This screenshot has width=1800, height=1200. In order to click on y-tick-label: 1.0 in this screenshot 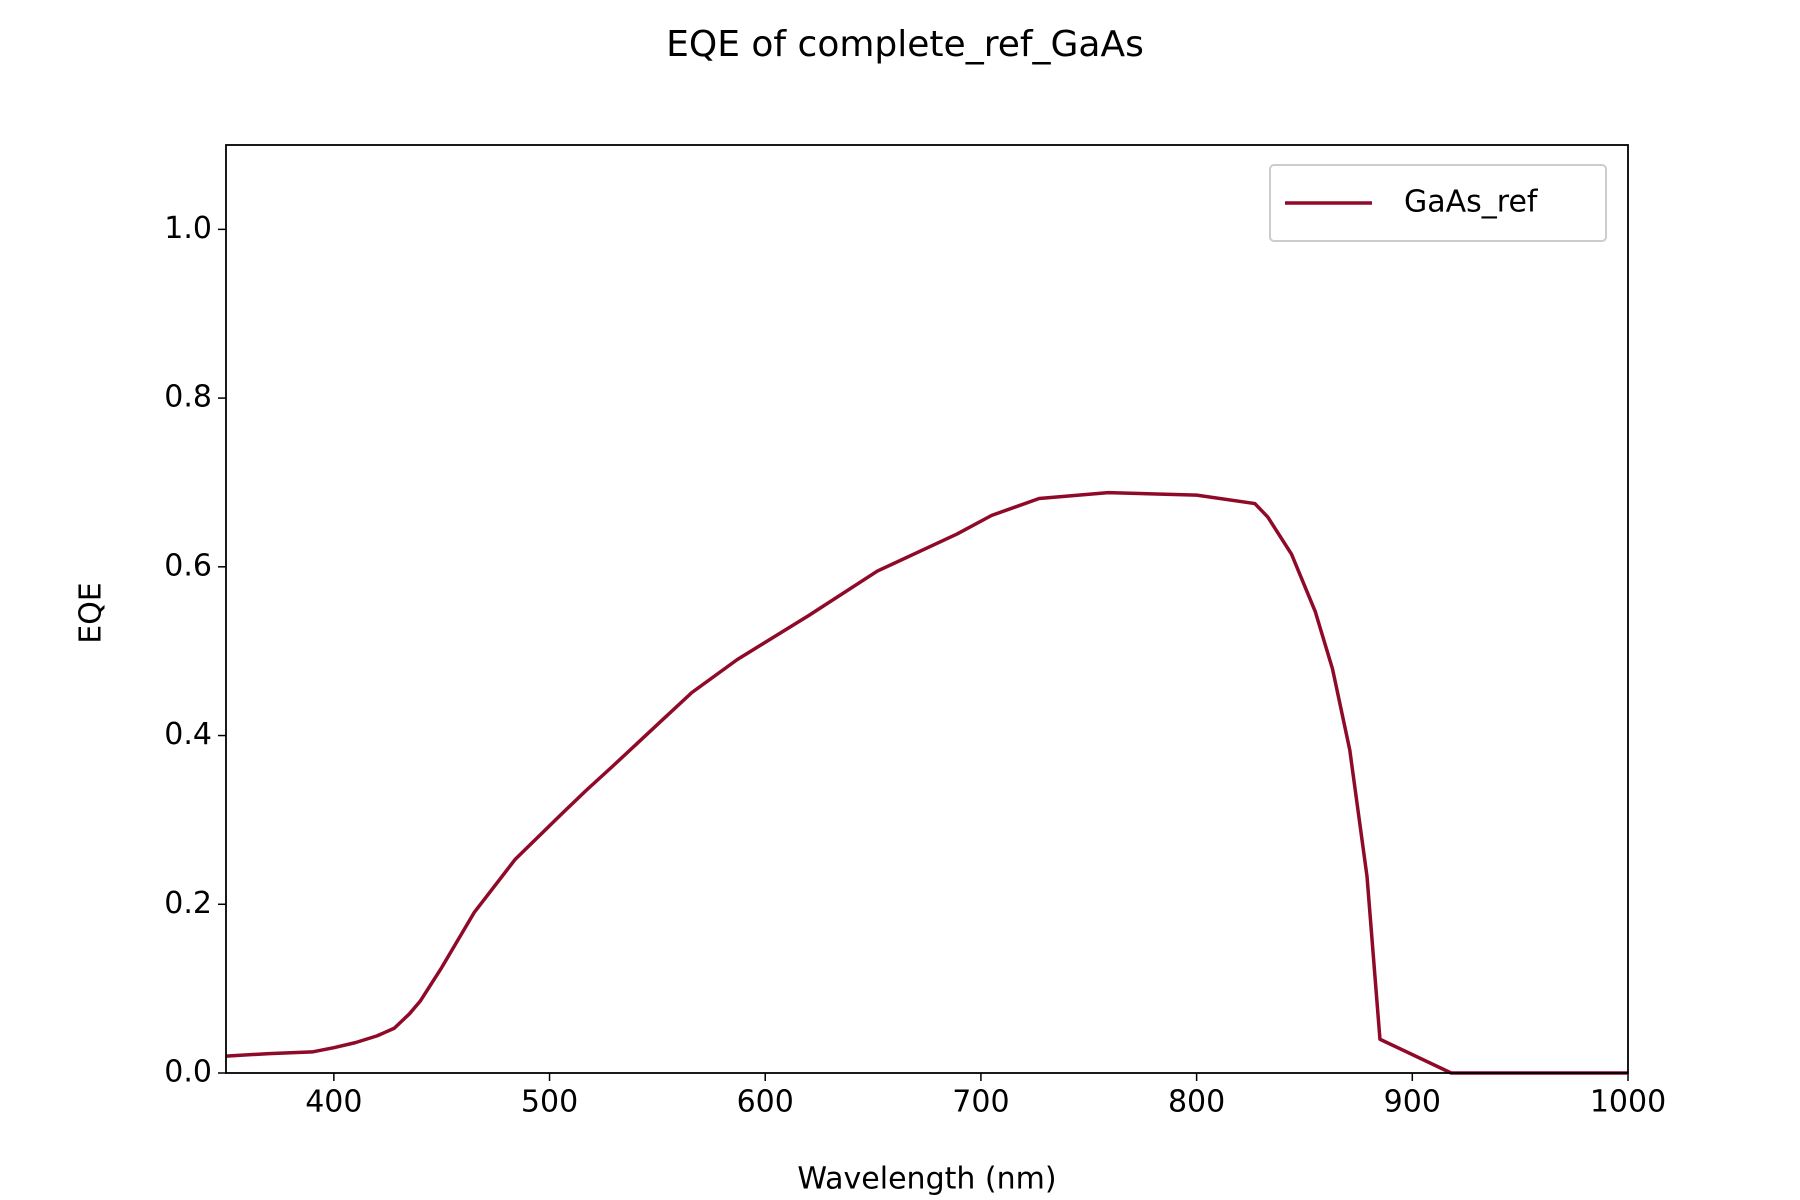, I will do `click(188, 228)`.